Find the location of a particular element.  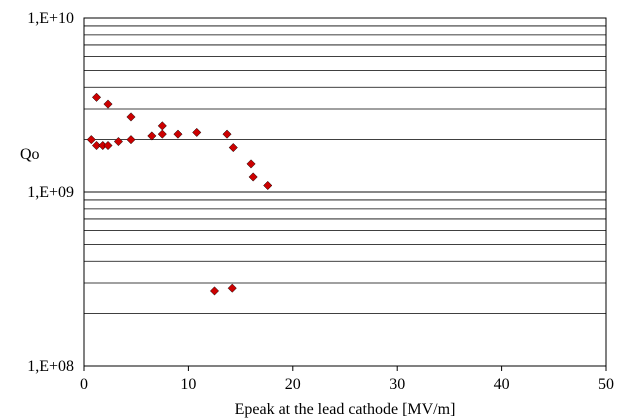

x-tick-label: 10 is located at coordinates (188, 384).